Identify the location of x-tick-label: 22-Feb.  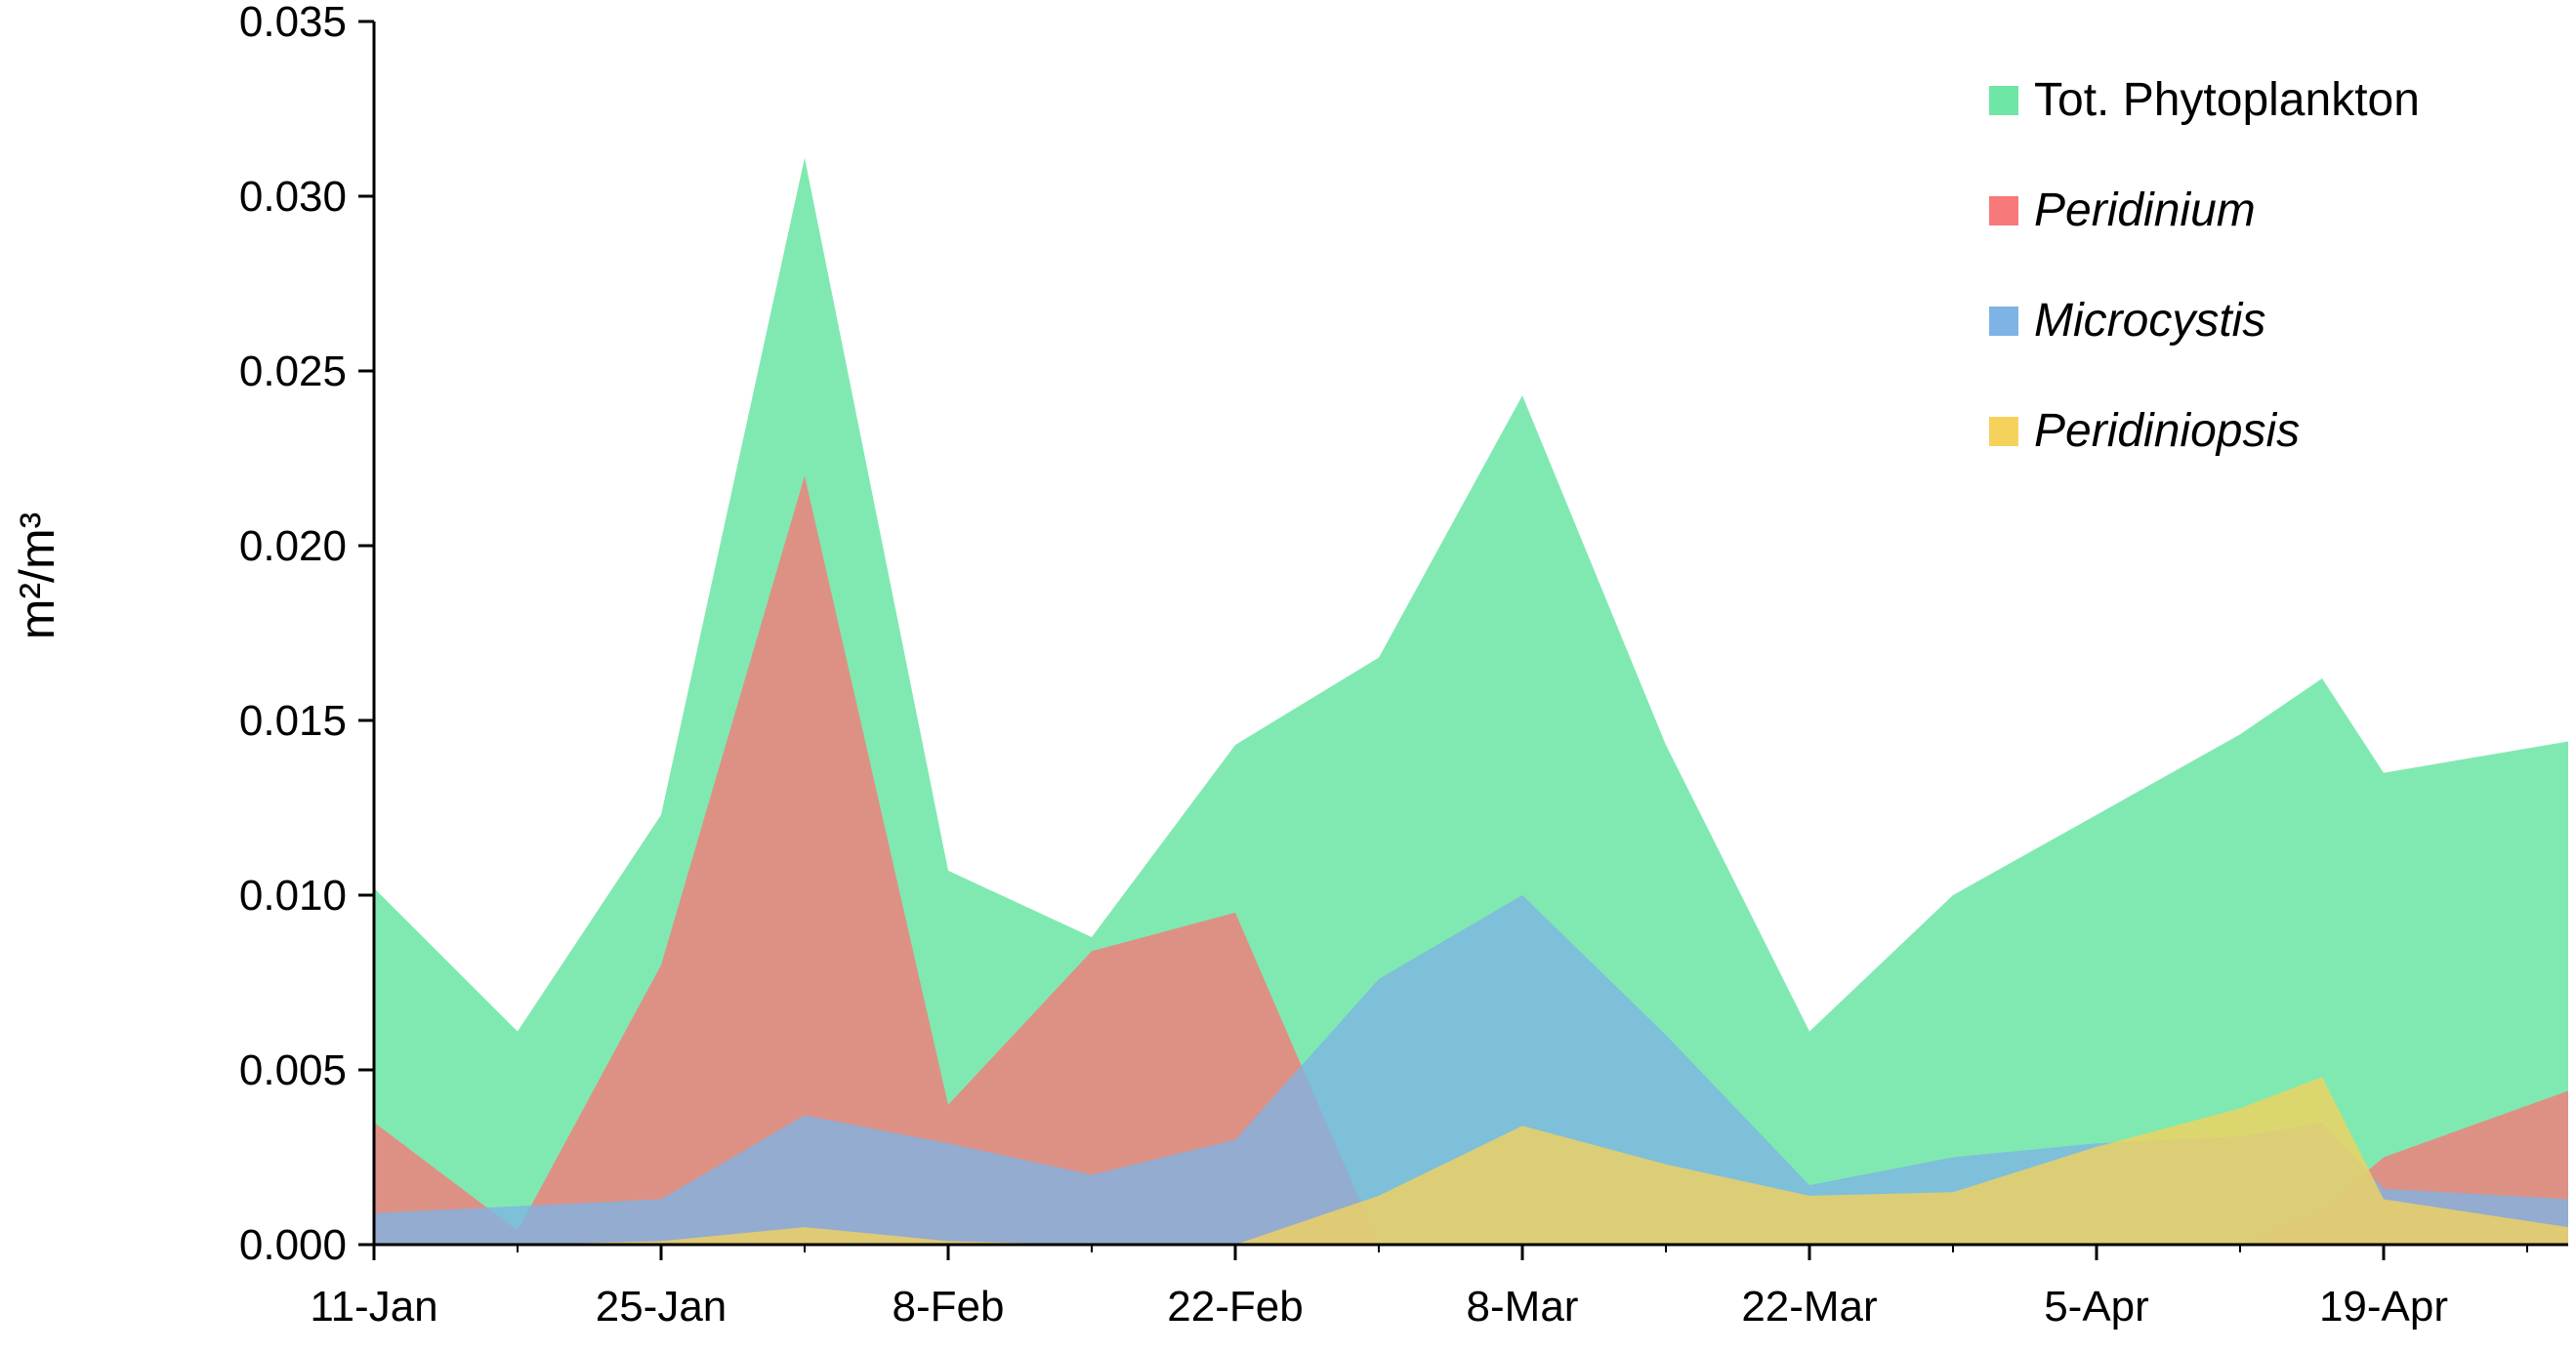
(1235, 1307).